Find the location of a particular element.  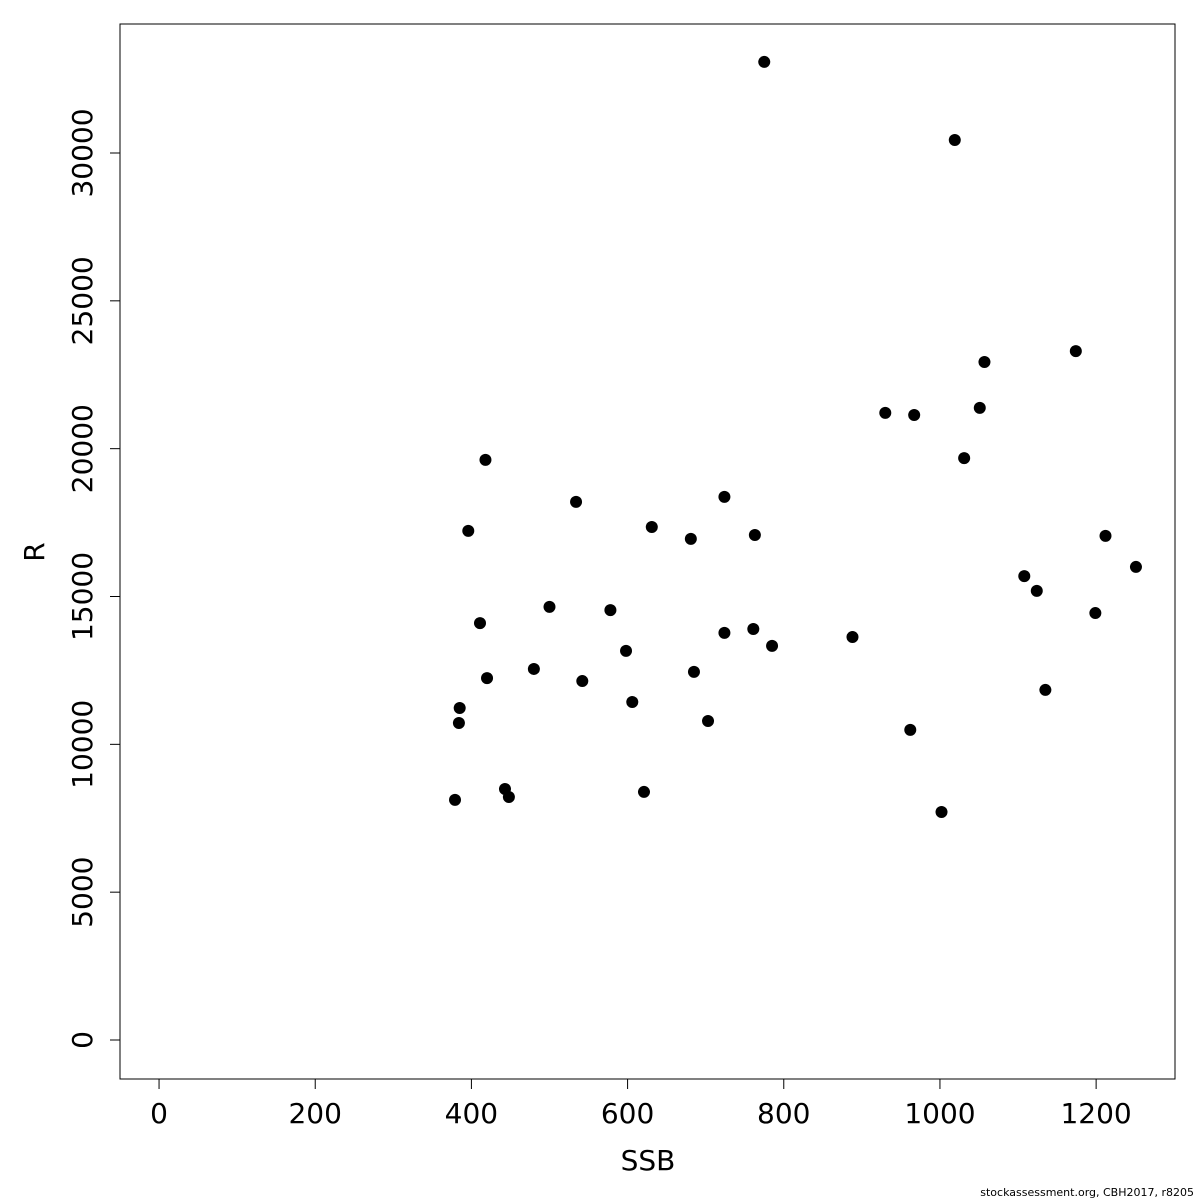

y-tick-label: 25000 is located at coordinates (82, 300).